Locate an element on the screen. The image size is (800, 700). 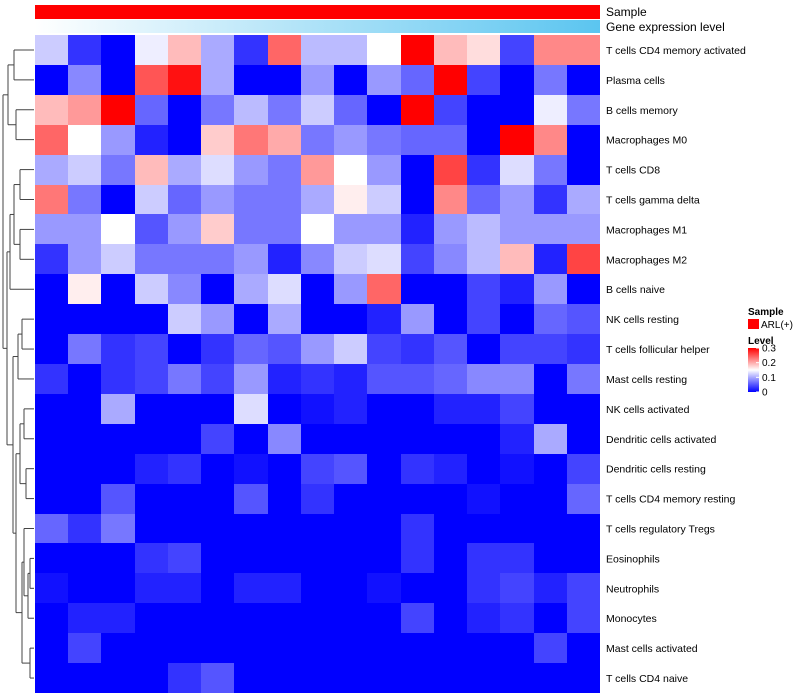
legend-tick-label: 0.2 is located at coordinates (769, 363).